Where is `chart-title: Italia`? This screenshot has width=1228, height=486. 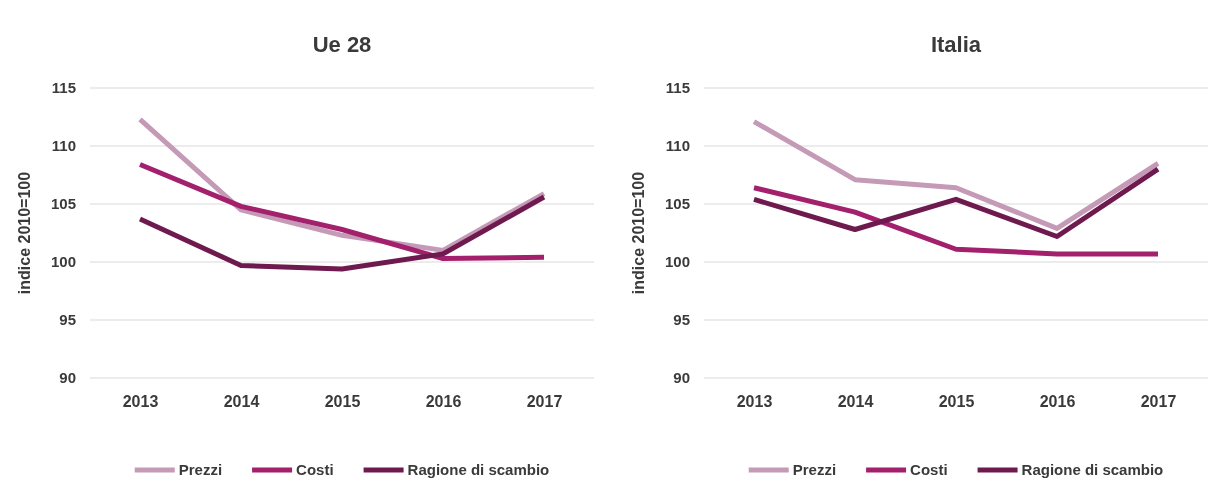
chart-title: Italia is located at coordinates (956, 44).